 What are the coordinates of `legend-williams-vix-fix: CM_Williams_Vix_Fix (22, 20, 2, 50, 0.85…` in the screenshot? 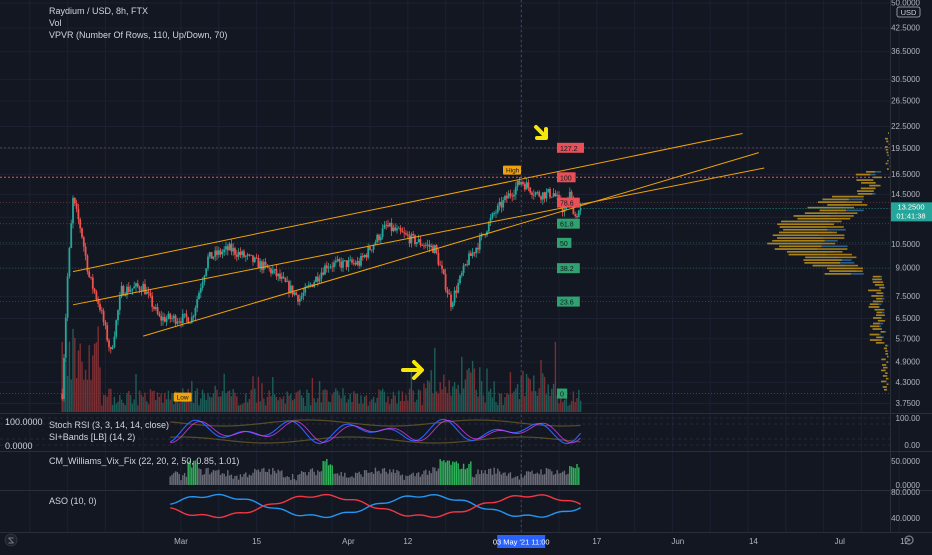 It's located at (144, 461).